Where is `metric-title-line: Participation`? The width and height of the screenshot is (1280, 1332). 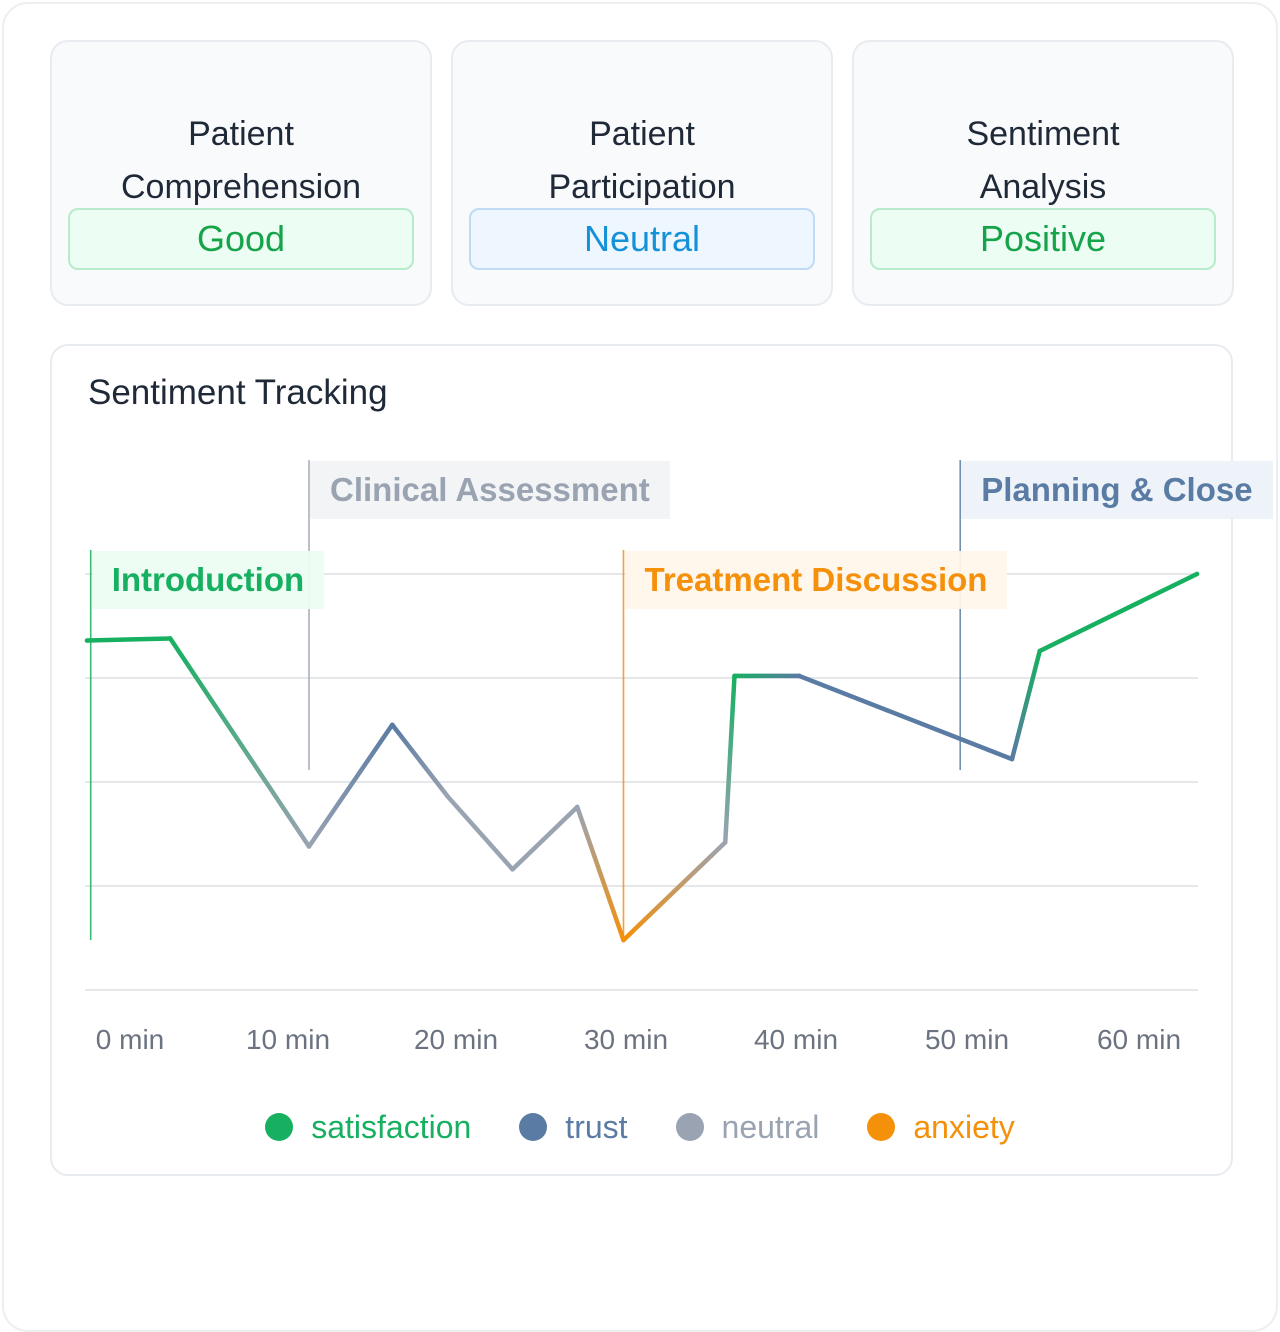
metric-title-line: Participation is located at coordinates (642, 187).